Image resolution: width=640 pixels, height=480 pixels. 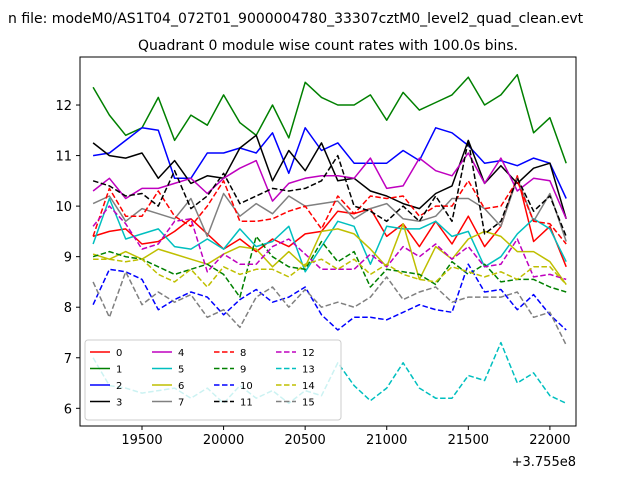 I want to click on y-tick-label: 7, so click(x=68, y=359).